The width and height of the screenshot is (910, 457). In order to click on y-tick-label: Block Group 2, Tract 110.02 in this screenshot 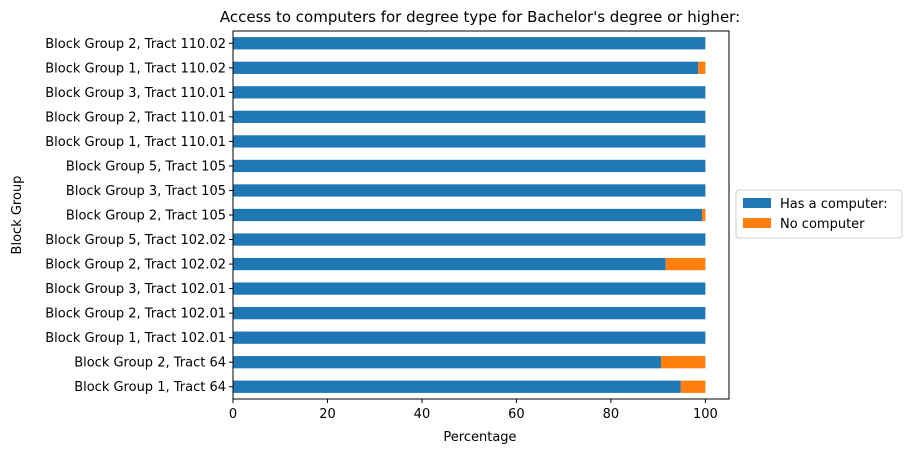, I will do `click(135, 44)`.